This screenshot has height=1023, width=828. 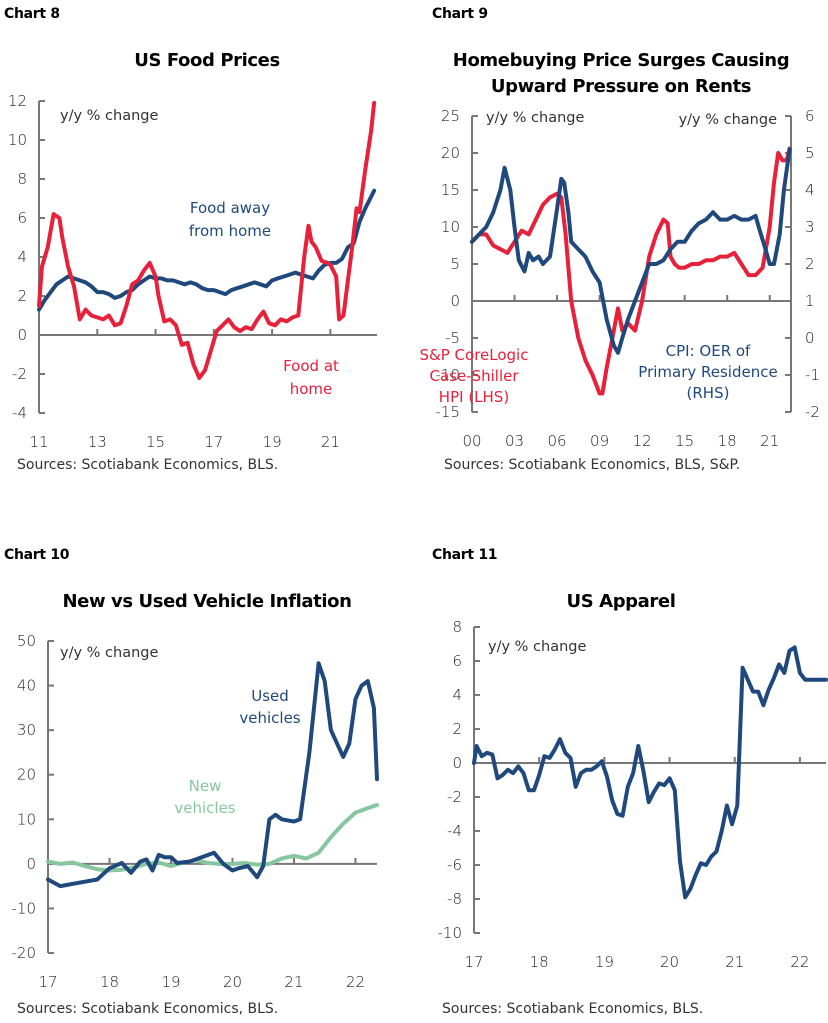 I want to click on series-annotation: Food at, so click(x=311, y=366).